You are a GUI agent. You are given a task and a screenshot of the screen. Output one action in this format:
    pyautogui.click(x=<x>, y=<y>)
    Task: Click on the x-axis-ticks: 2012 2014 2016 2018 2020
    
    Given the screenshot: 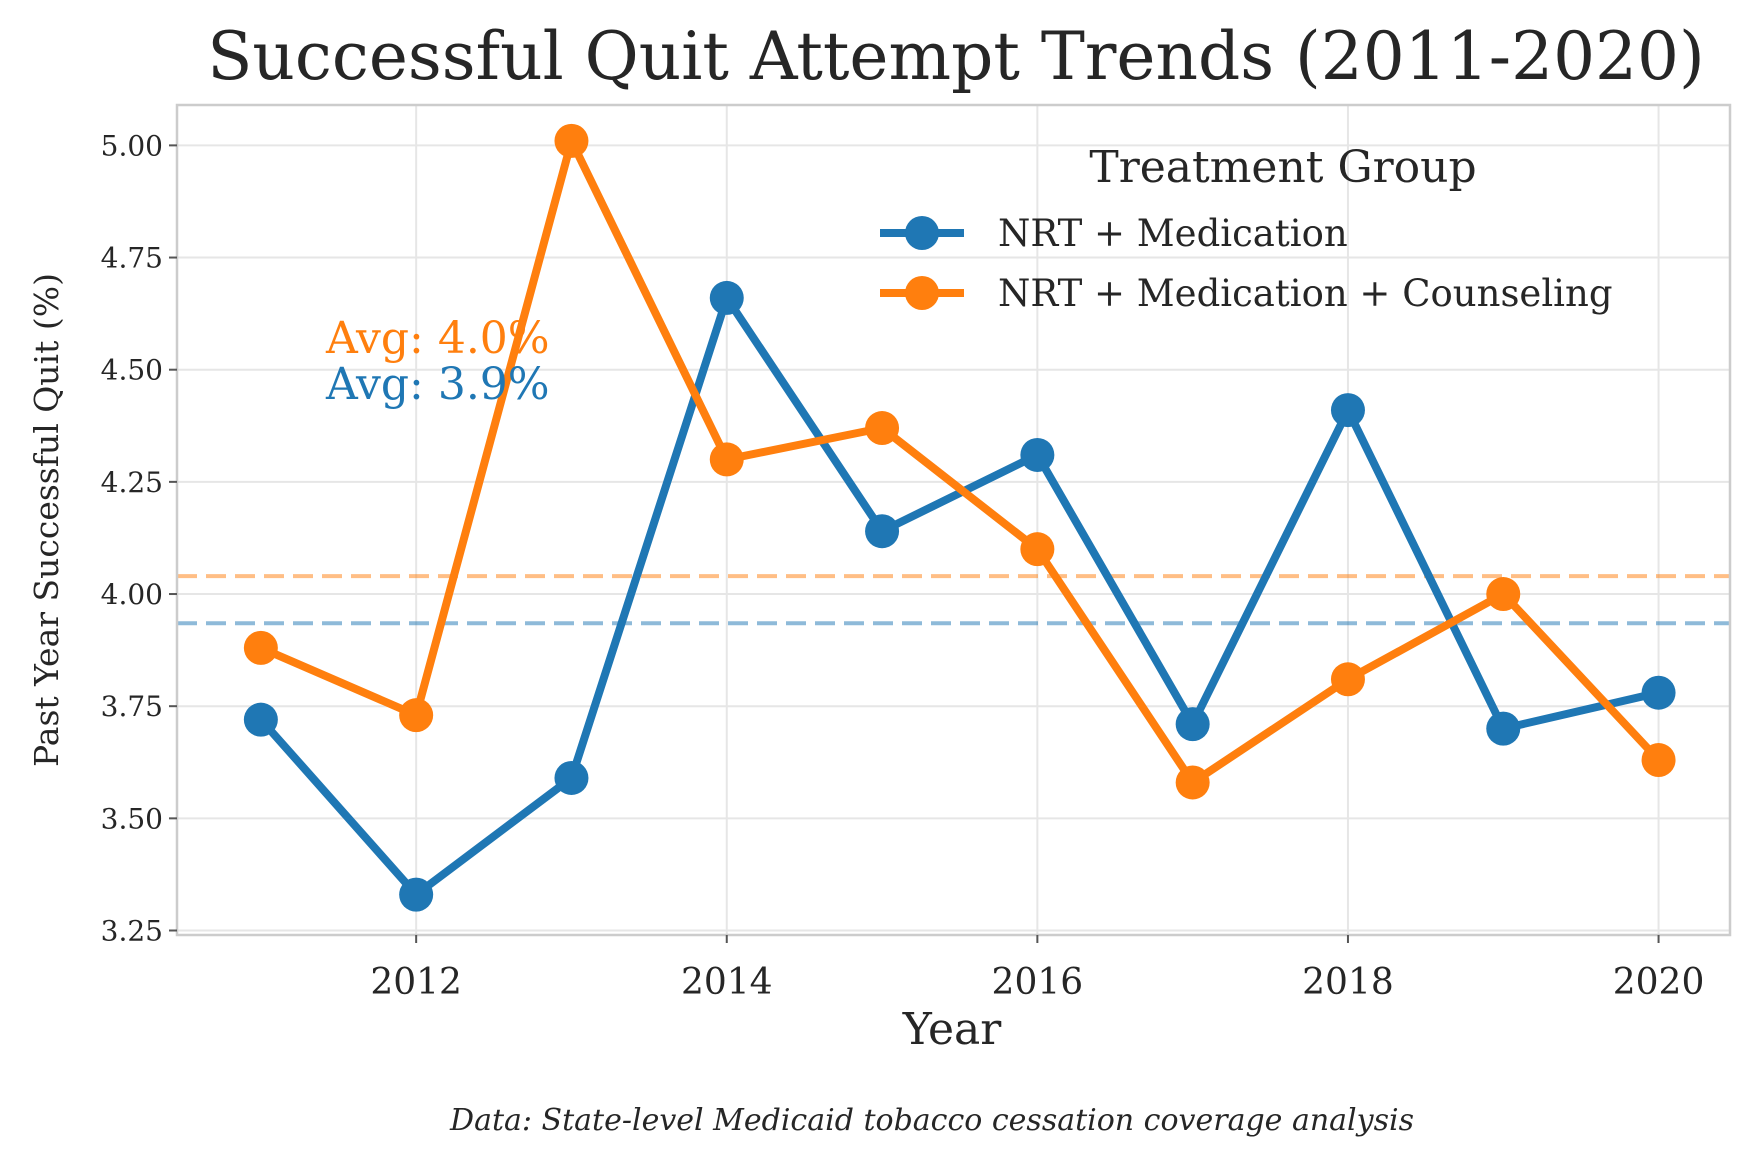 What is the action you would take?
    pyautogui.click(x=1037, y=969)
    